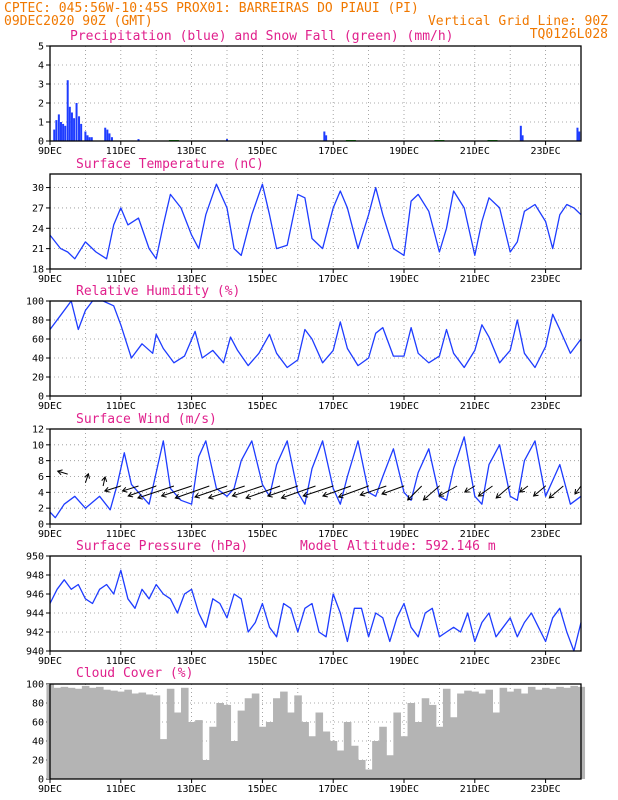  I want to click on temp-xtick-label: 19DEC, so click(404, 279).